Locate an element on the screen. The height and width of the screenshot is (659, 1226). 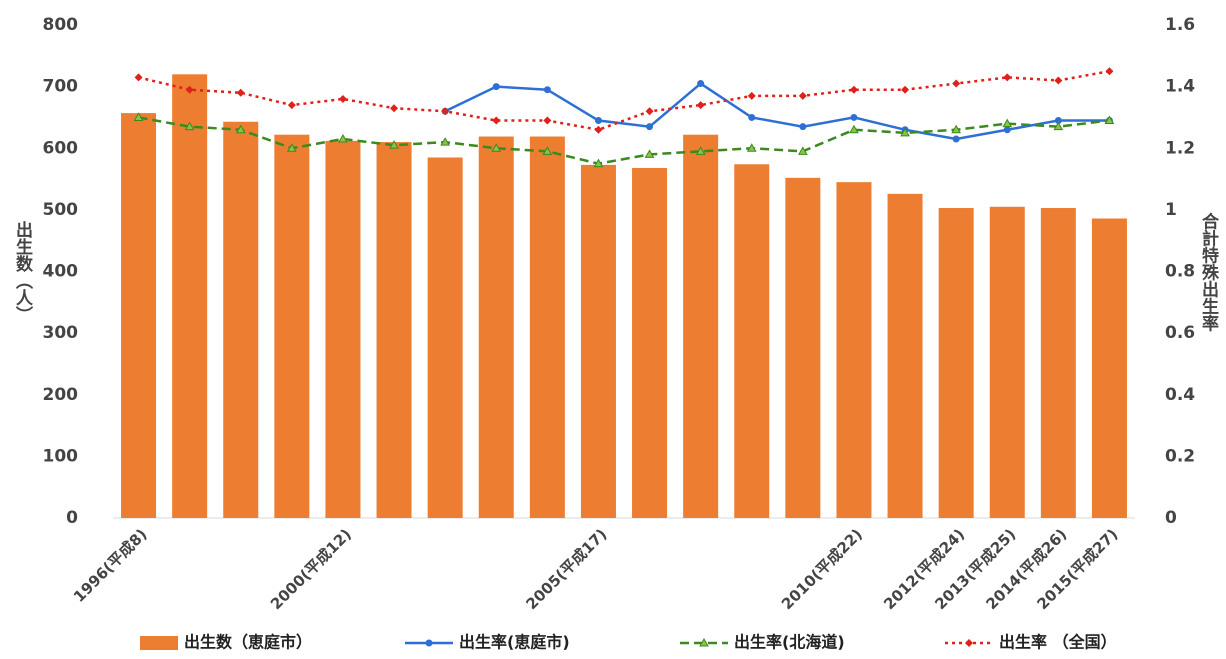
y2-tick-label: 0 is located at coordinates (1171, 518).